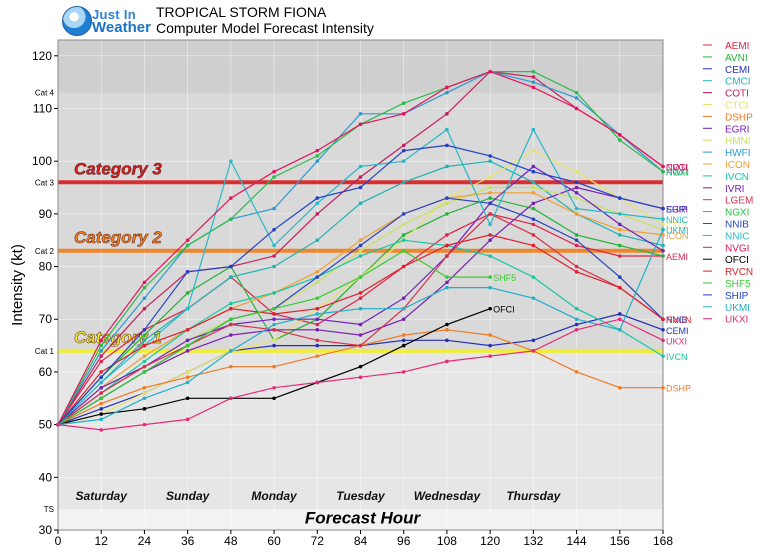  I want to click on series-end-label: SHIP, so click(676, 210).